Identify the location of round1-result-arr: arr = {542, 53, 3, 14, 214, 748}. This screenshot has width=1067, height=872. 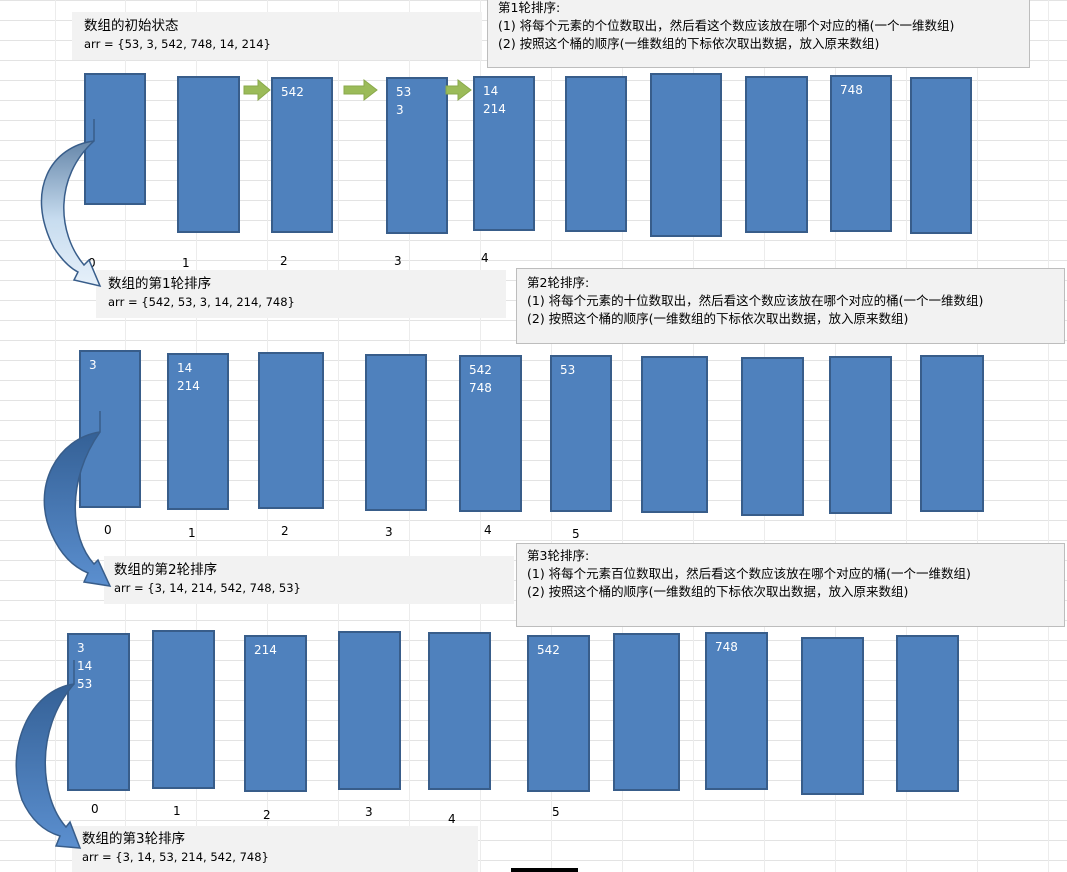
(201, 302).